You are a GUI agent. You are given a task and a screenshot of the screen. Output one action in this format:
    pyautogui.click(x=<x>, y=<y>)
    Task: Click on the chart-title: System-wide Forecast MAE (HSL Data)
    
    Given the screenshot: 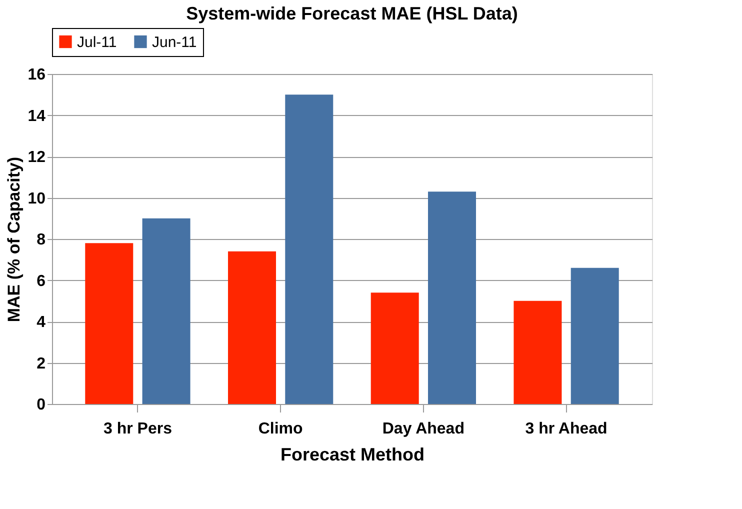 What is the action you would take?
    pyautogui.click(x=352, y=14)
    